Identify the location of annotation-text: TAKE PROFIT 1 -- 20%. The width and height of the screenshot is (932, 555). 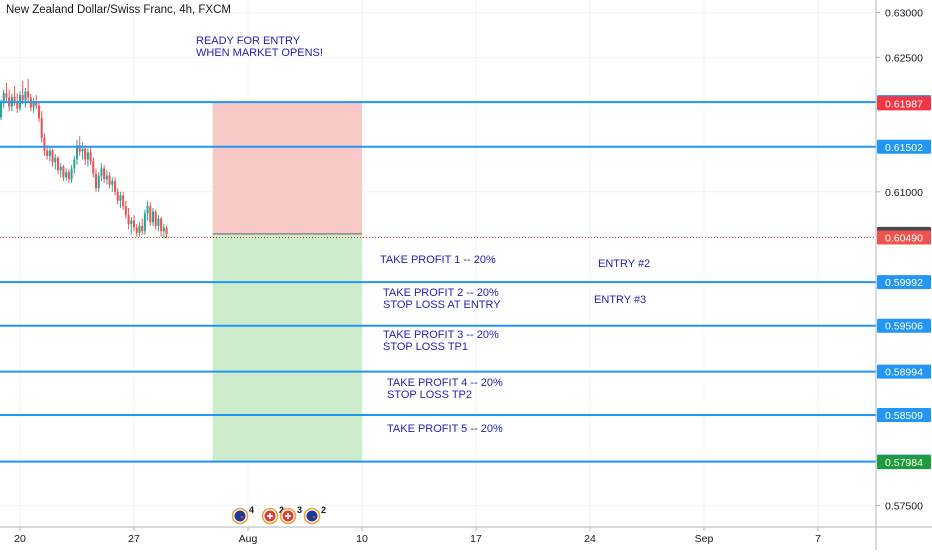
(438, 260).